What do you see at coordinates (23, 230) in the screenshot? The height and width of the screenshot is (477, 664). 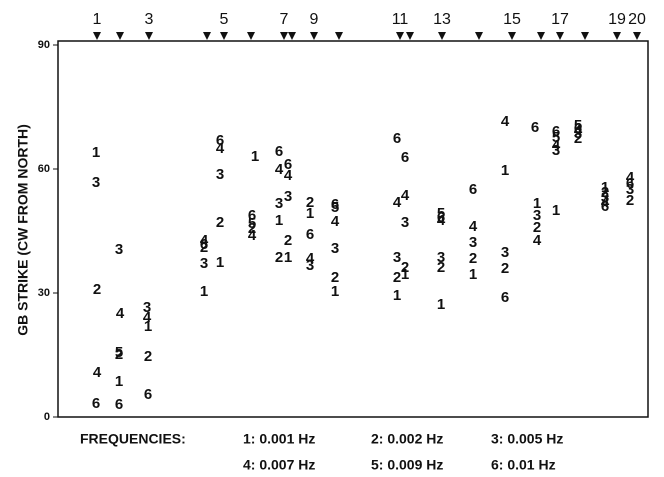 I see `y-axis-label: GB STRIKE (CW FROM NORTH)` at bounding box center [23, 230].